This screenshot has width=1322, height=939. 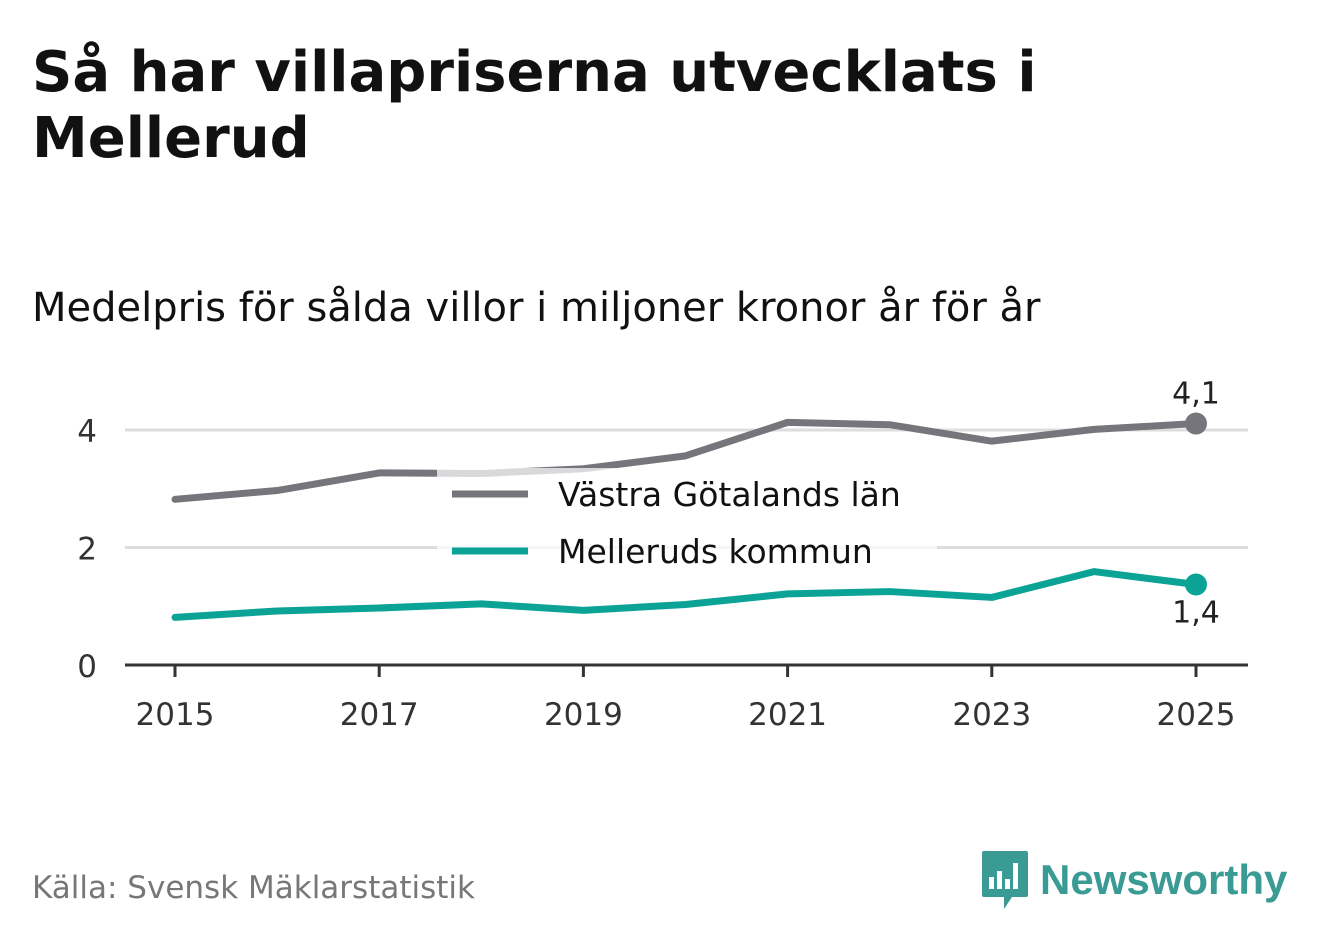 I want to click on x-tick-label: 2021, so click(x=787, y=715).